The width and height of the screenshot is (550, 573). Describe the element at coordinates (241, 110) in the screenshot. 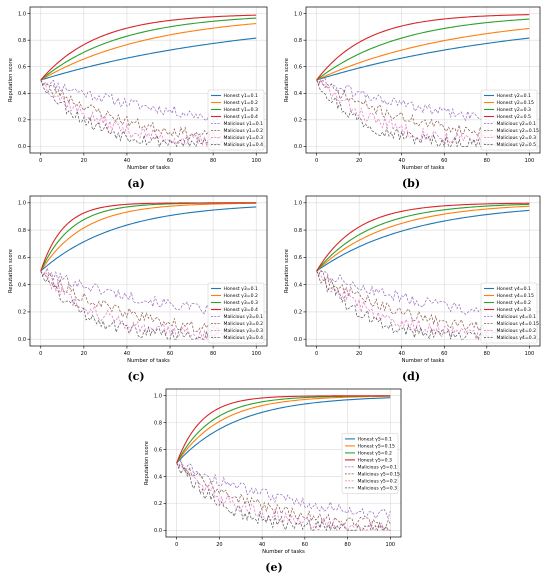

I see `legend-label: Honest γ1=0.3` at that location.